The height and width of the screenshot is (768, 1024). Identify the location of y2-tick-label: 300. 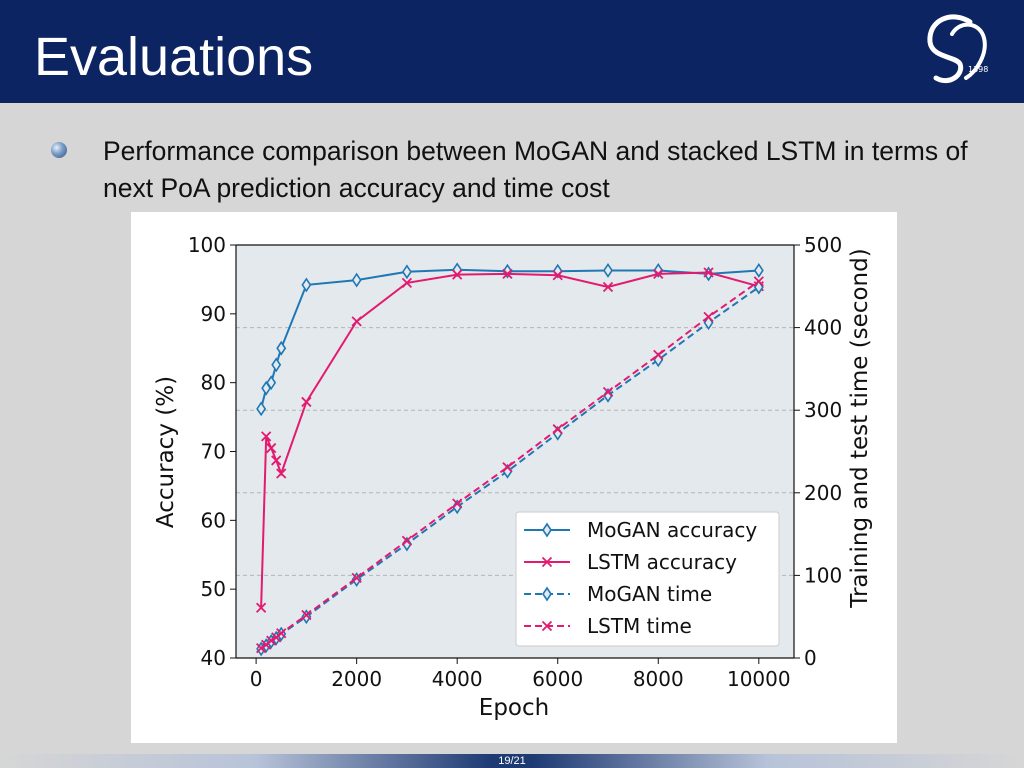
(823, 410).